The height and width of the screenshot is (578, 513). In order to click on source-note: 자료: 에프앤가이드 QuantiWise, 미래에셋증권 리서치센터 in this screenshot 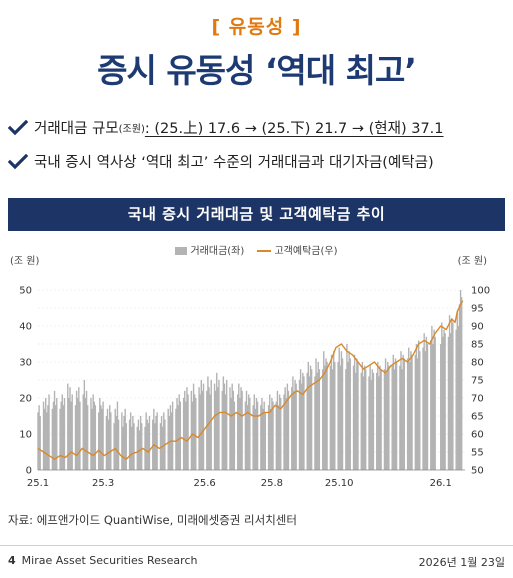, I will do `click(152, 520)`.